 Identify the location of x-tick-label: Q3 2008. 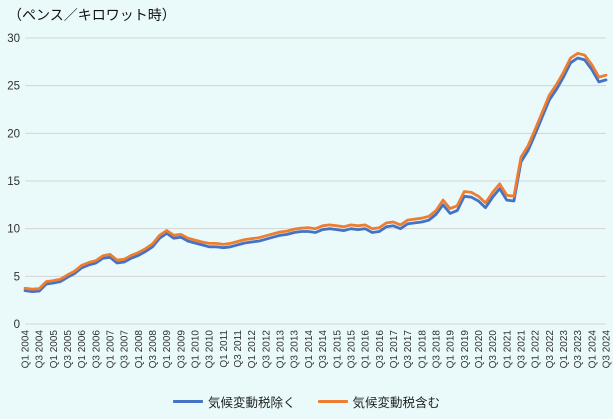
(153, 349).